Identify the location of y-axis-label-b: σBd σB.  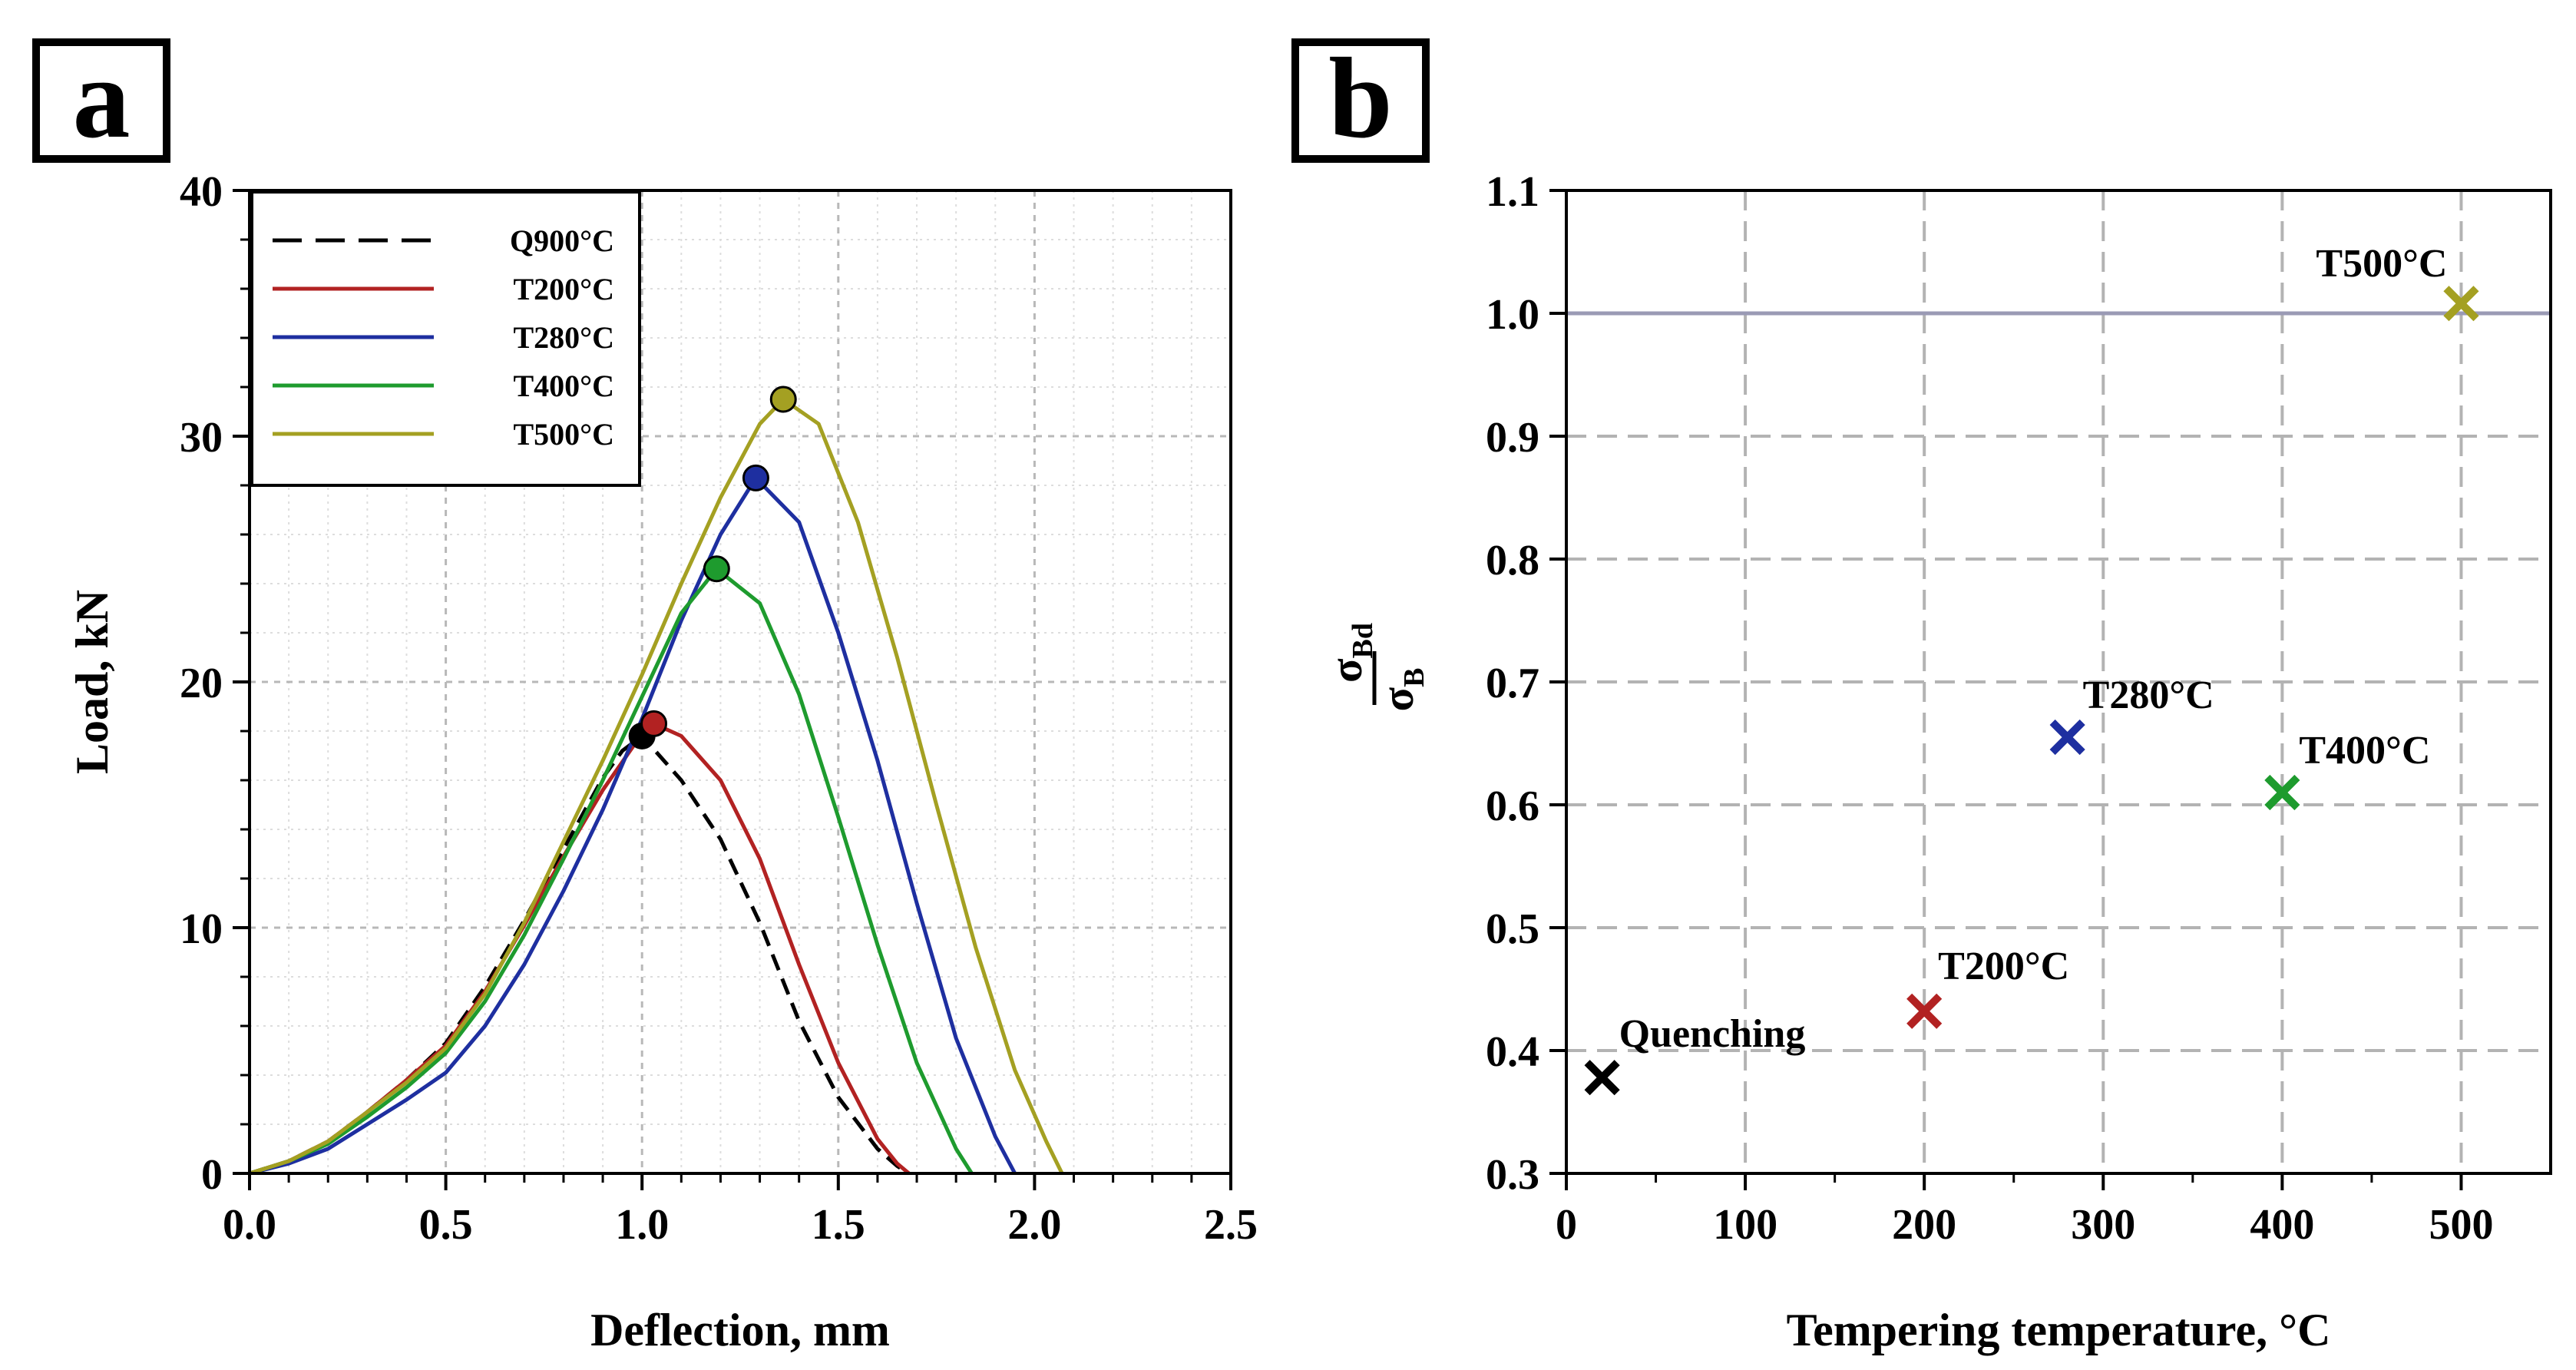
(1375, 667).